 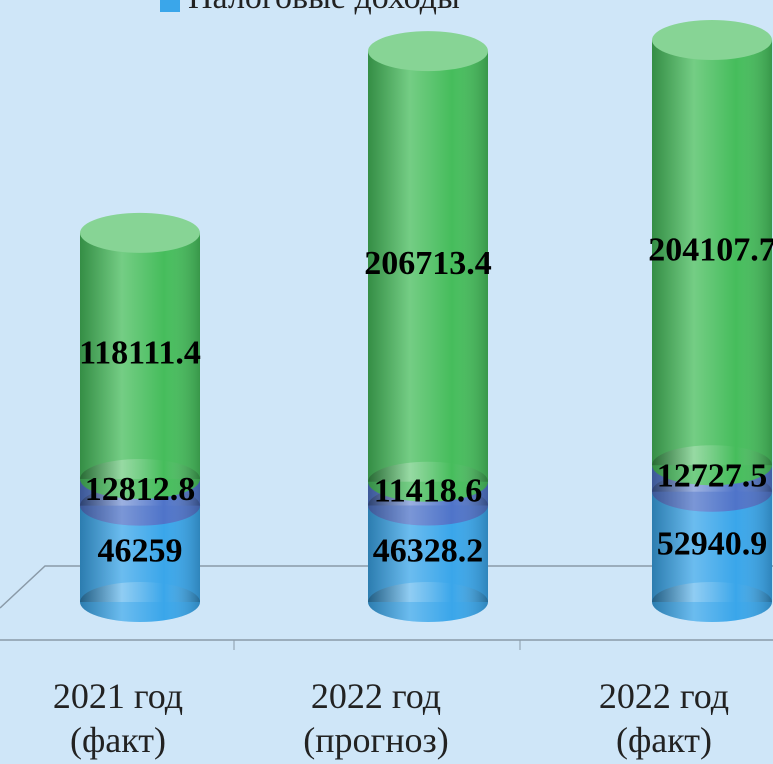 What do you see at coordinates (170, 6) in the screenshot?
I see `legend-swatch` at bounding box center [170, 6].